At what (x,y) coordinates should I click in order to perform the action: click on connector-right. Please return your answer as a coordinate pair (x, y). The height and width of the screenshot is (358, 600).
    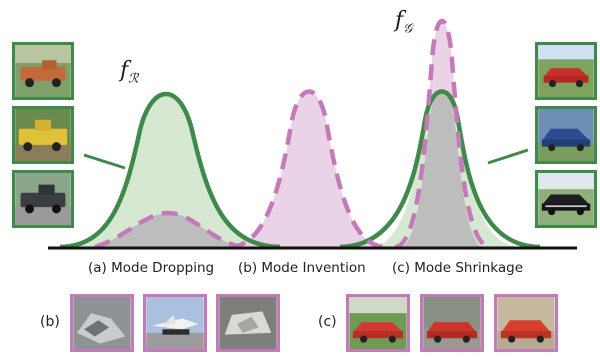
    Looking at the image, I should click on (508, 156).